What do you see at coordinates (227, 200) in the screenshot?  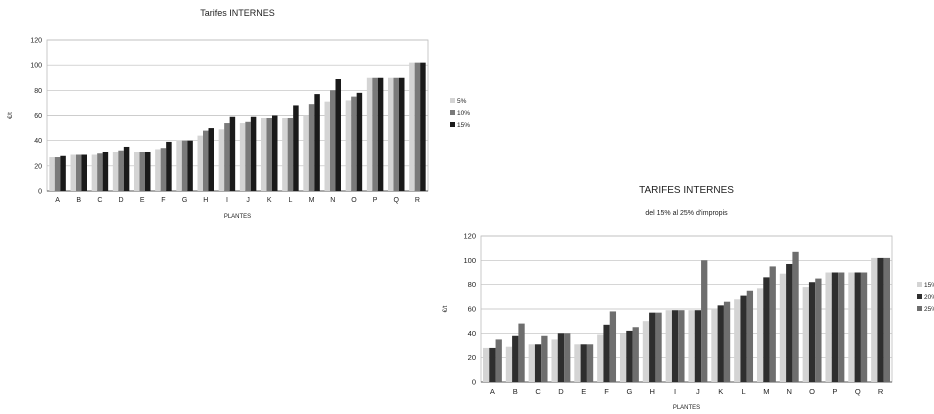 I see `x-tick-label: I` at bounding box center [227, 200].